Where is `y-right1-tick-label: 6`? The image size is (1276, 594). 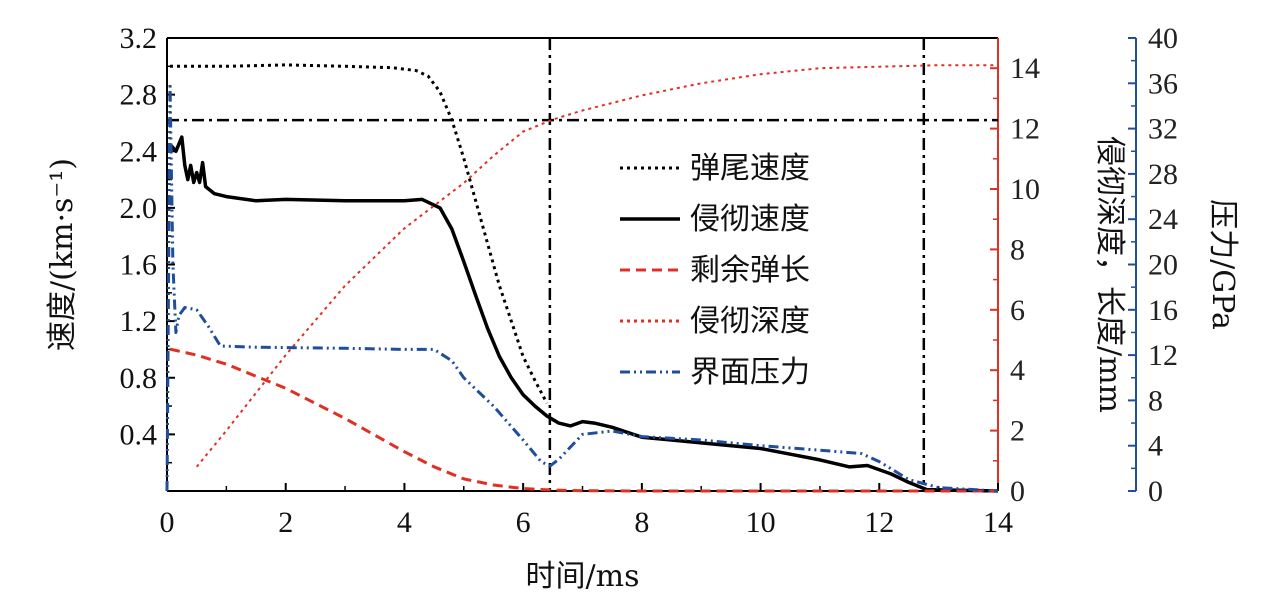 y-right1-tick-label: 6 is located at coordinates (1017, 310).